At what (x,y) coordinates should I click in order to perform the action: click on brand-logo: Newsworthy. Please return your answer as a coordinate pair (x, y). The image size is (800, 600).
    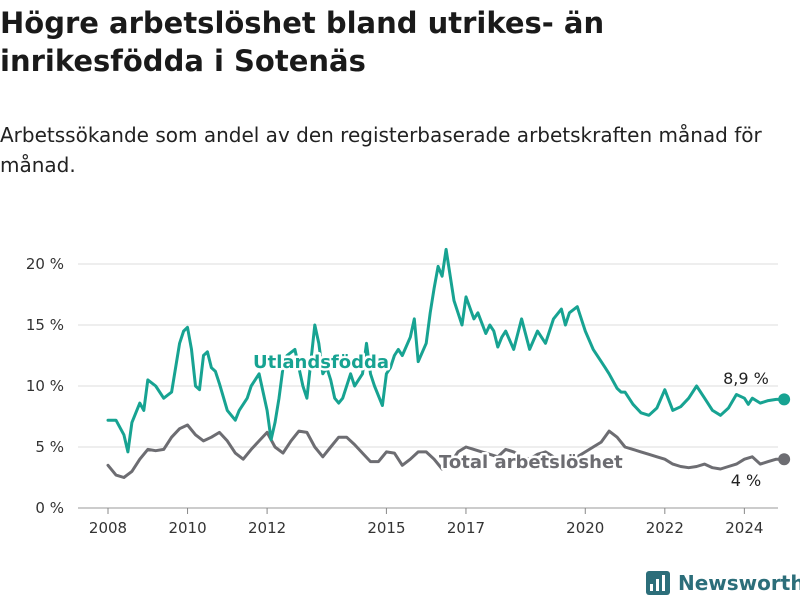
    Looking at the image, I should click on (723, 583).